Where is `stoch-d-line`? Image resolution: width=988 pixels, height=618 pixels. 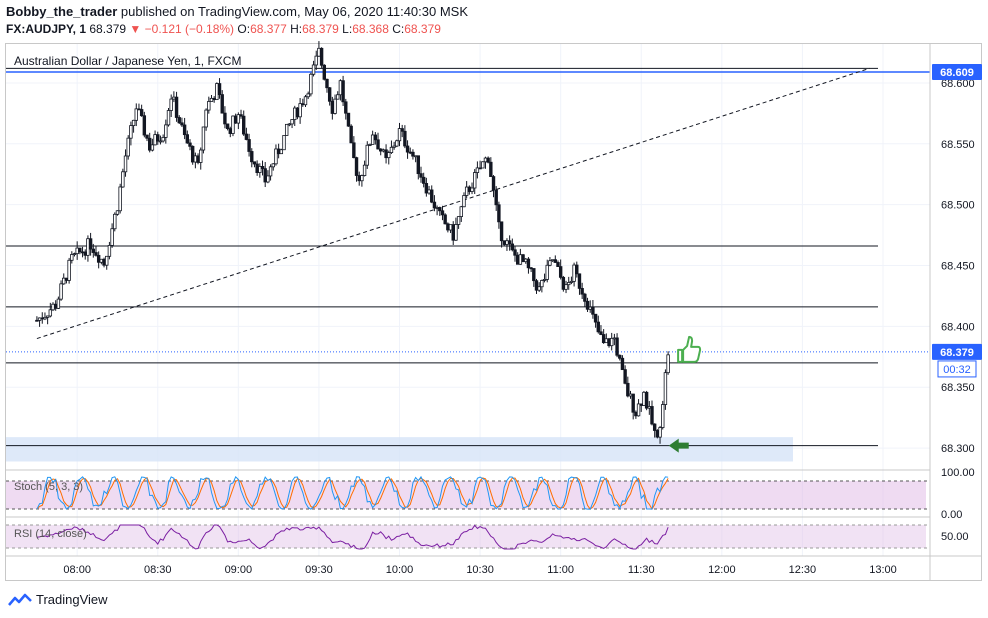
stoch-d-line is located at coordinates (352, 493).